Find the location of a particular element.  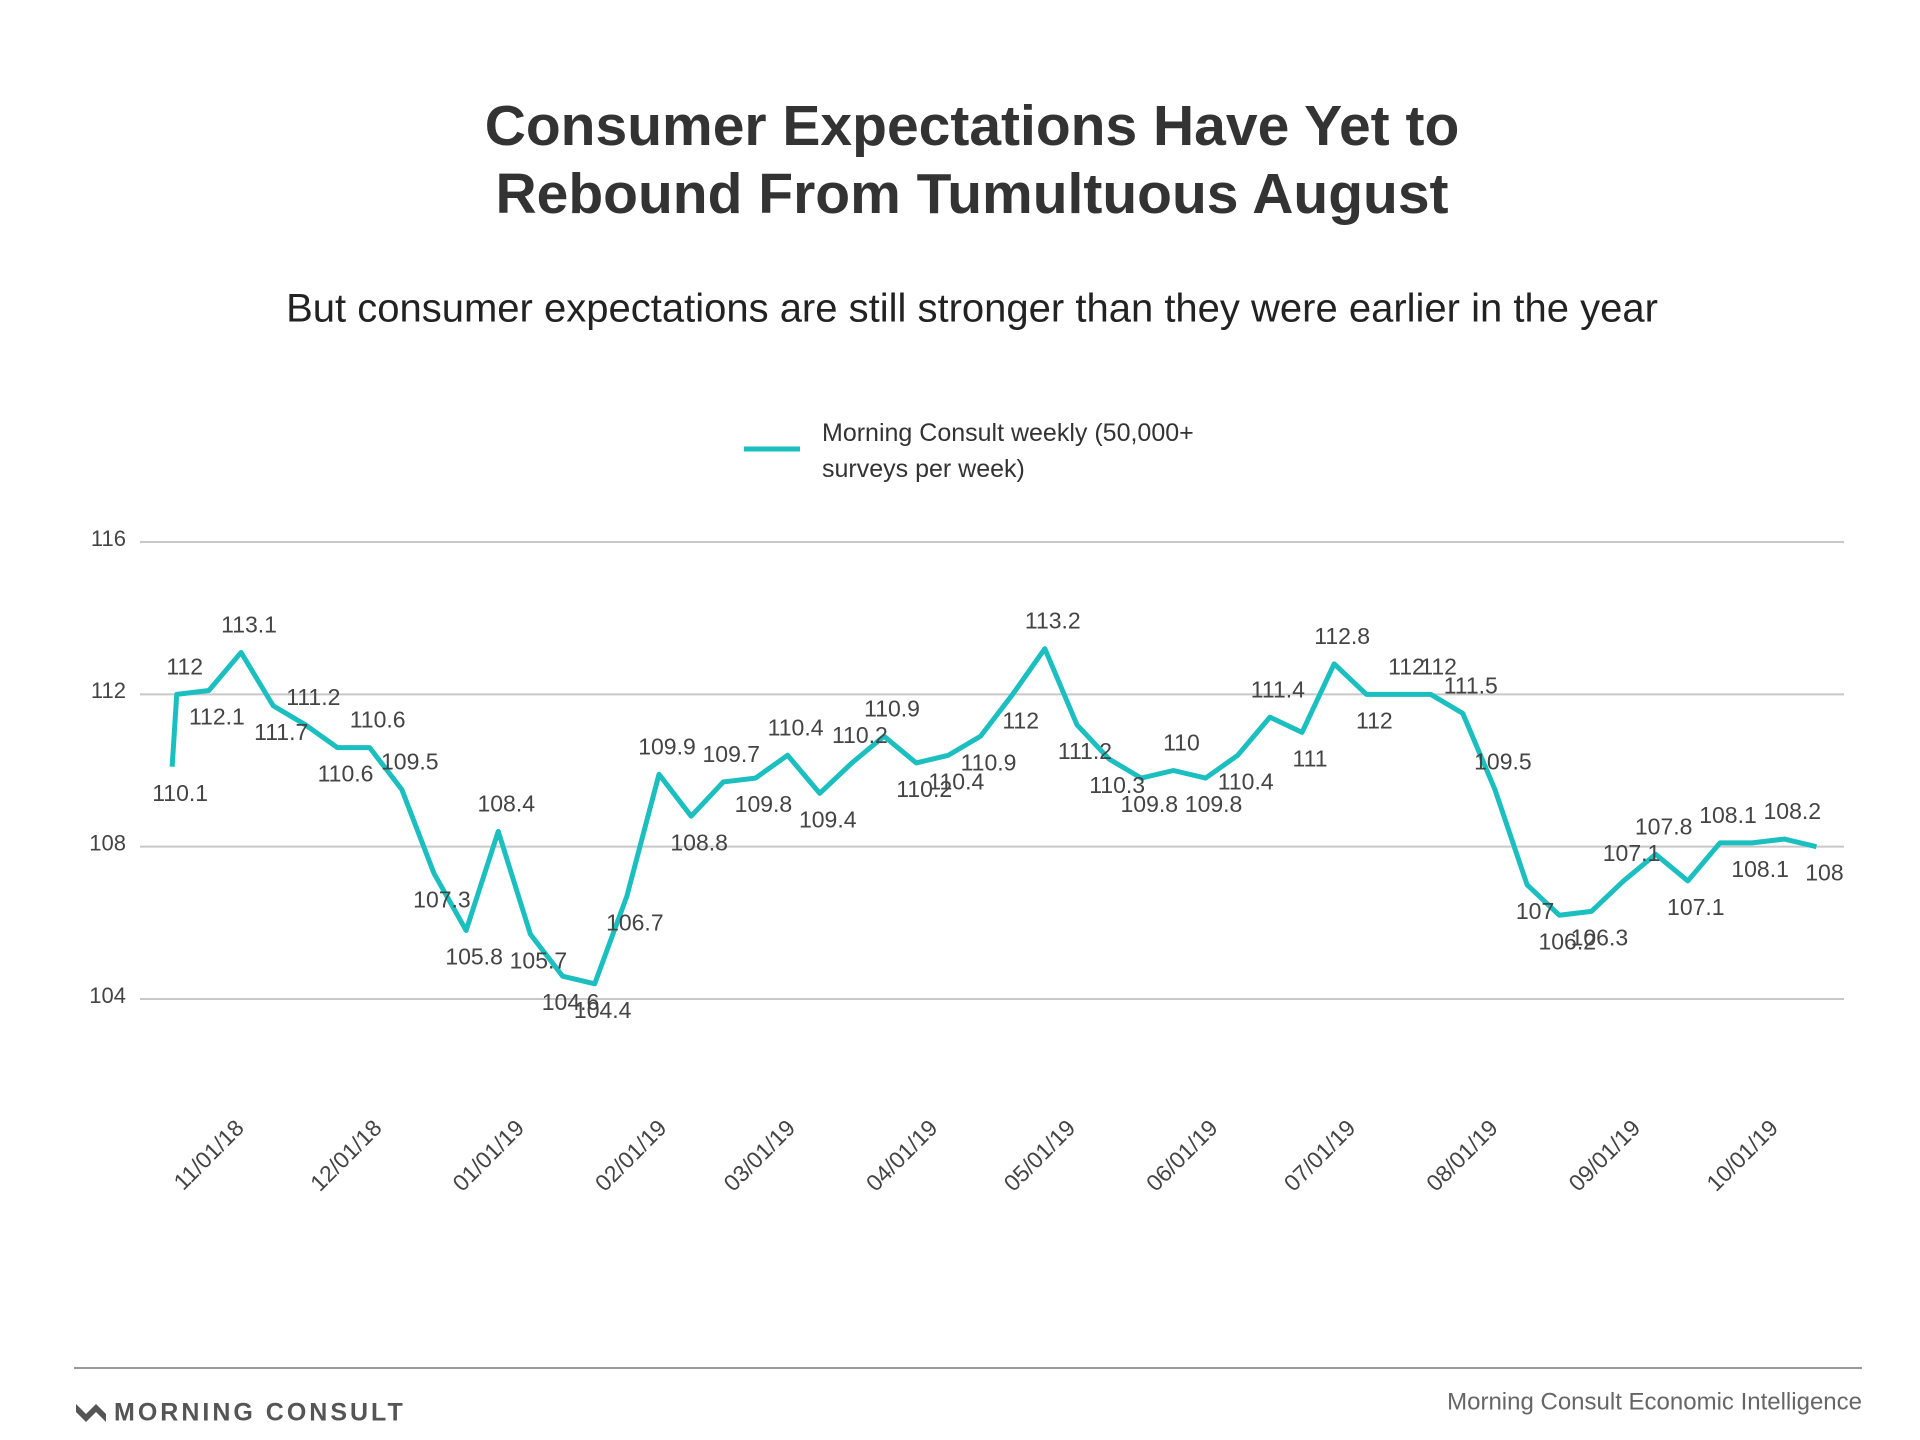

data-label: 111 is located at coordinates (1310, 758).